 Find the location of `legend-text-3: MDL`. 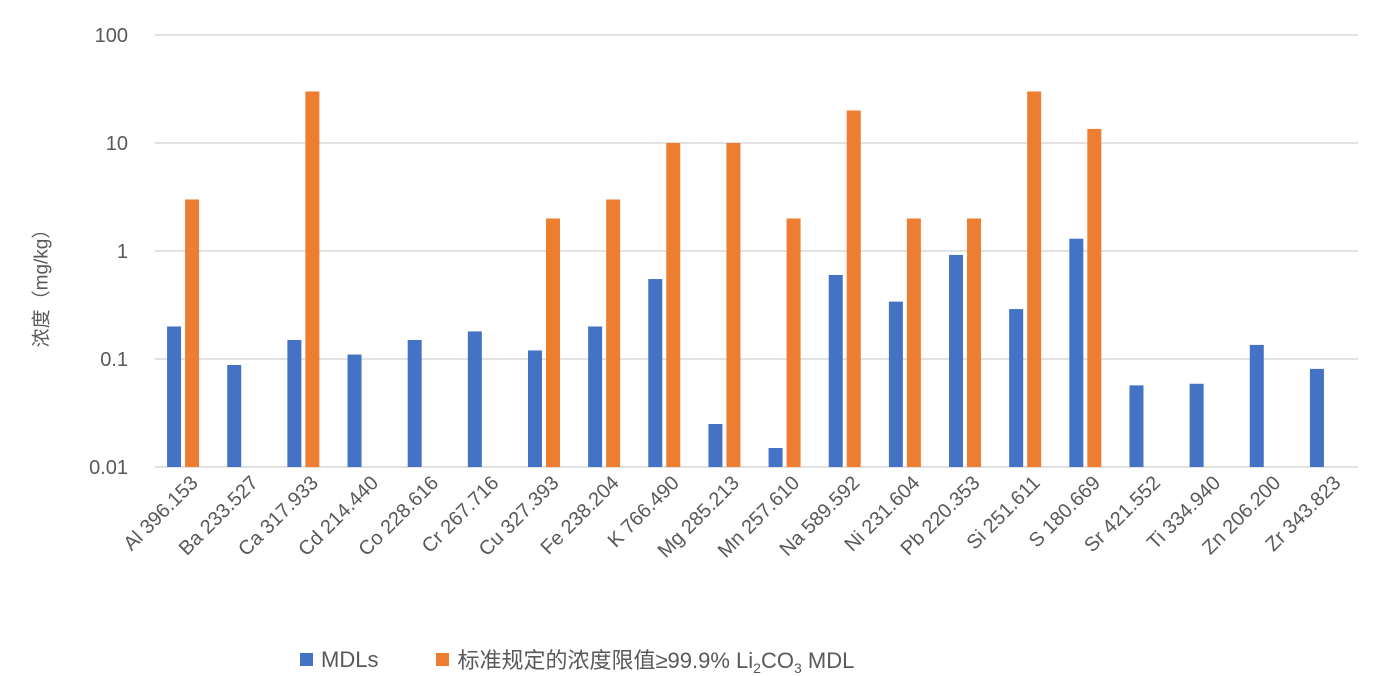

legend-text-3: MDL is located at coordinates (828, 660).